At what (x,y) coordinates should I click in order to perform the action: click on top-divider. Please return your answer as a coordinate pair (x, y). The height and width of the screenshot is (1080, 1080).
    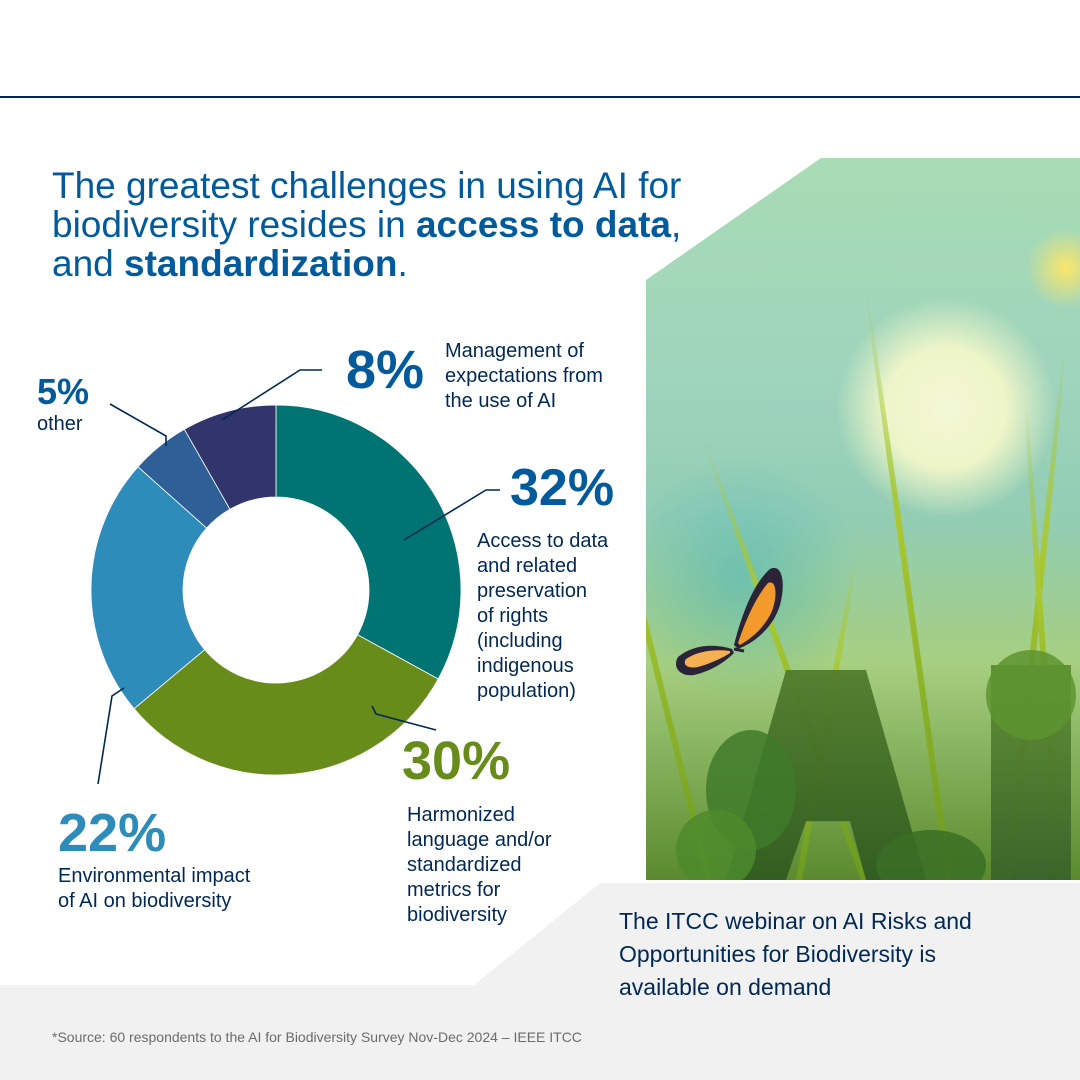
    Looking at the image, I should click on (540, 97).